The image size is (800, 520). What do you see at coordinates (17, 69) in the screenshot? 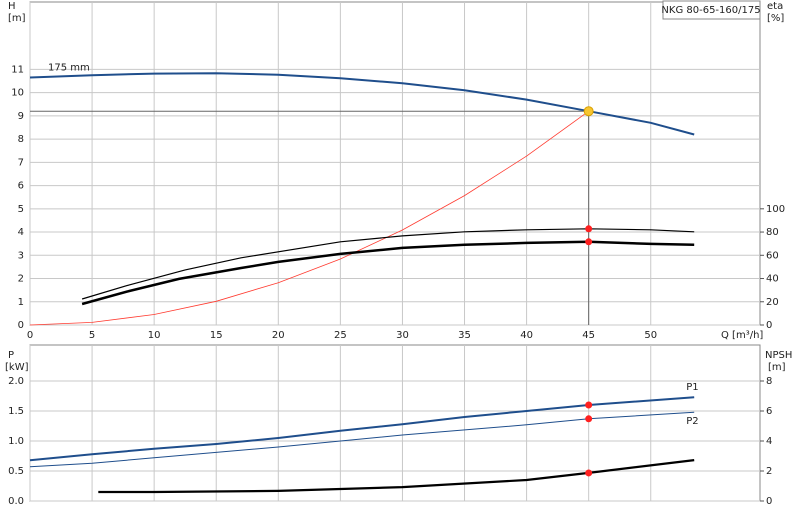
I see `y-tick-label: 11` at bounding box center [17, 69].